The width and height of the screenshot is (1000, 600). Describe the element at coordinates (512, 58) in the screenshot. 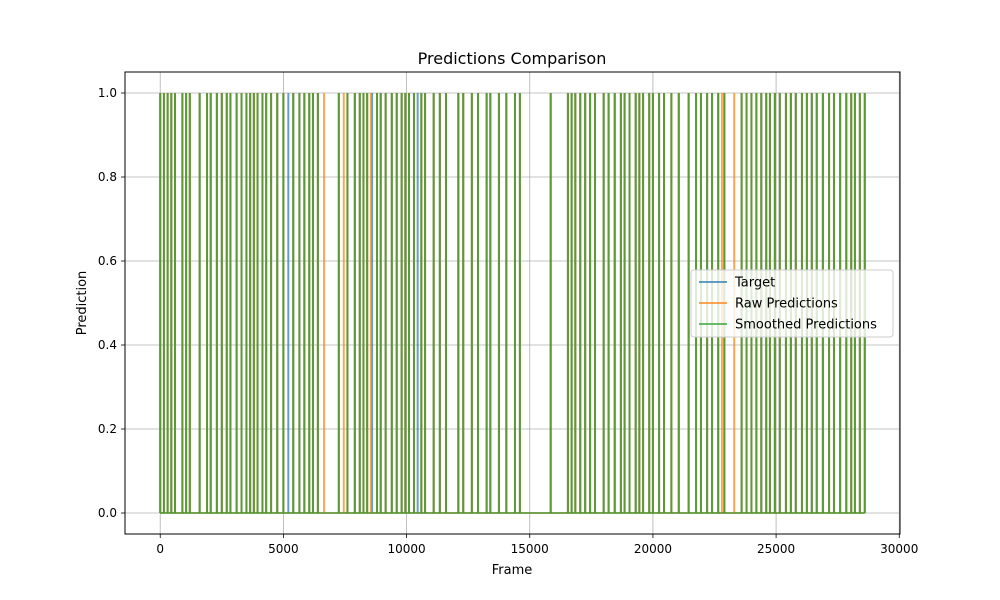

I see `chart-title: Predictions Comparison` at that location.